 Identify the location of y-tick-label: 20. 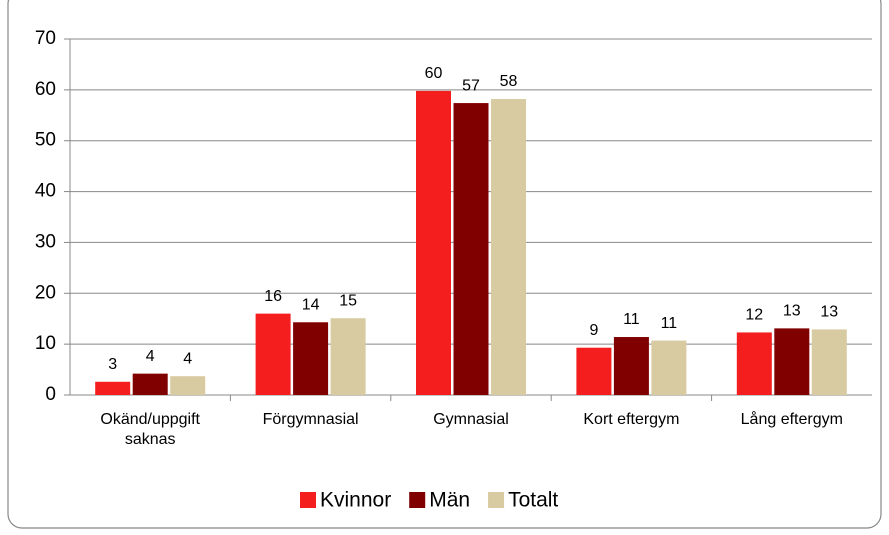
(45, 292).